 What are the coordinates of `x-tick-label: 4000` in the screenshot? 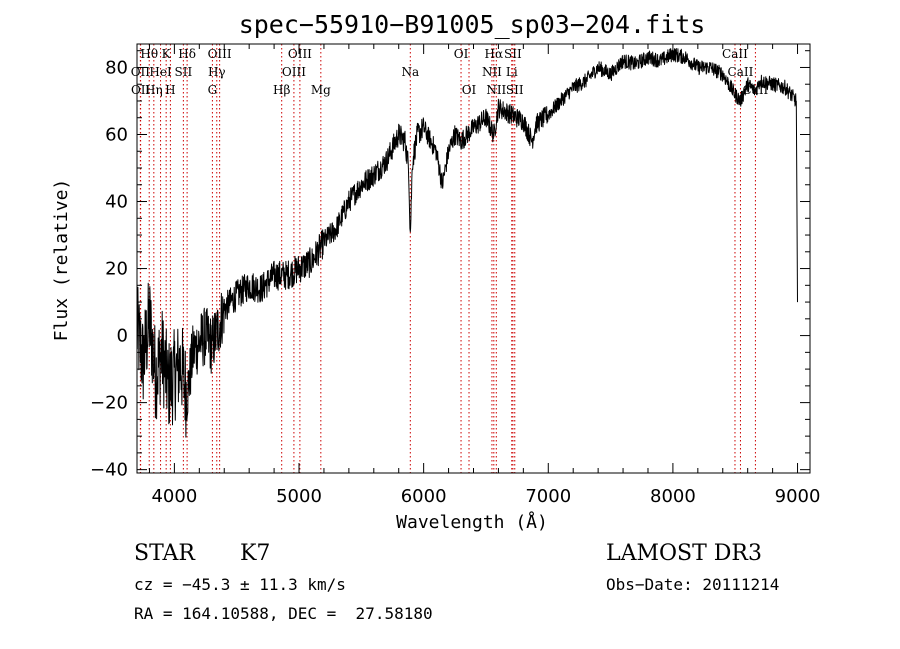 It's located at (174, 496).